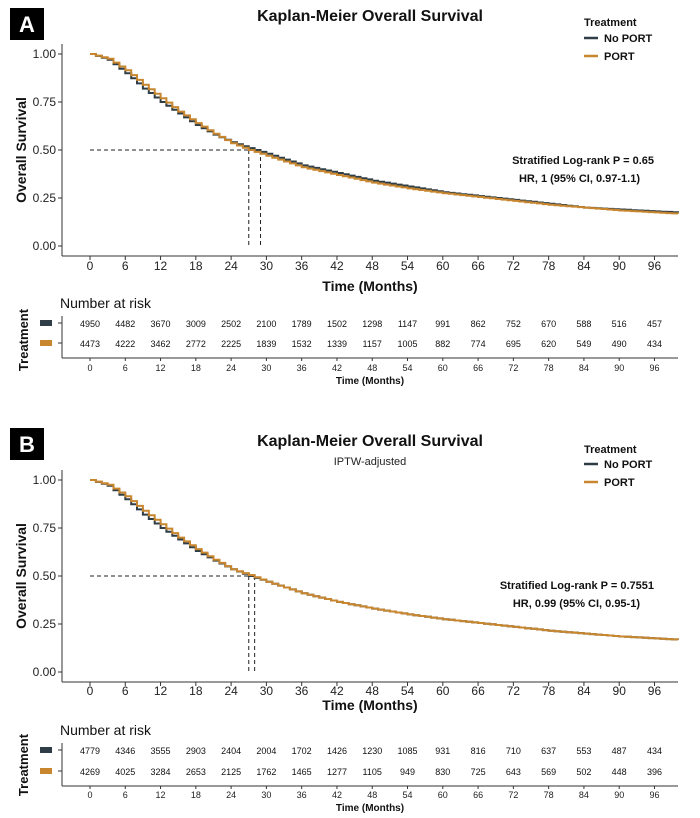  What do you see at coordinates (654, 795) in the screenshot?
I see `risk-x-tick-label: 96` at bounding box center [654, 795].